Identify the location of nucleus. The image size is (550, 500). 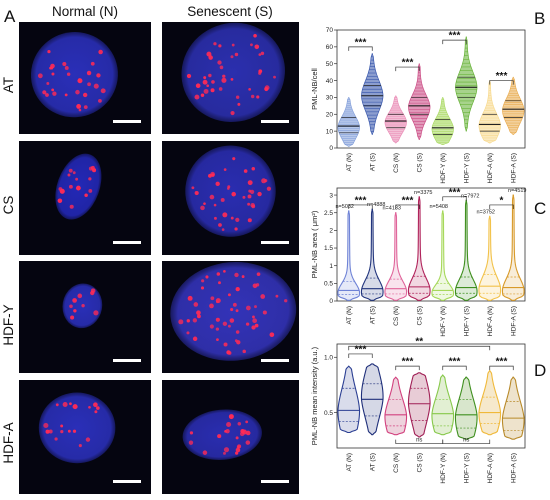
(222, 434).